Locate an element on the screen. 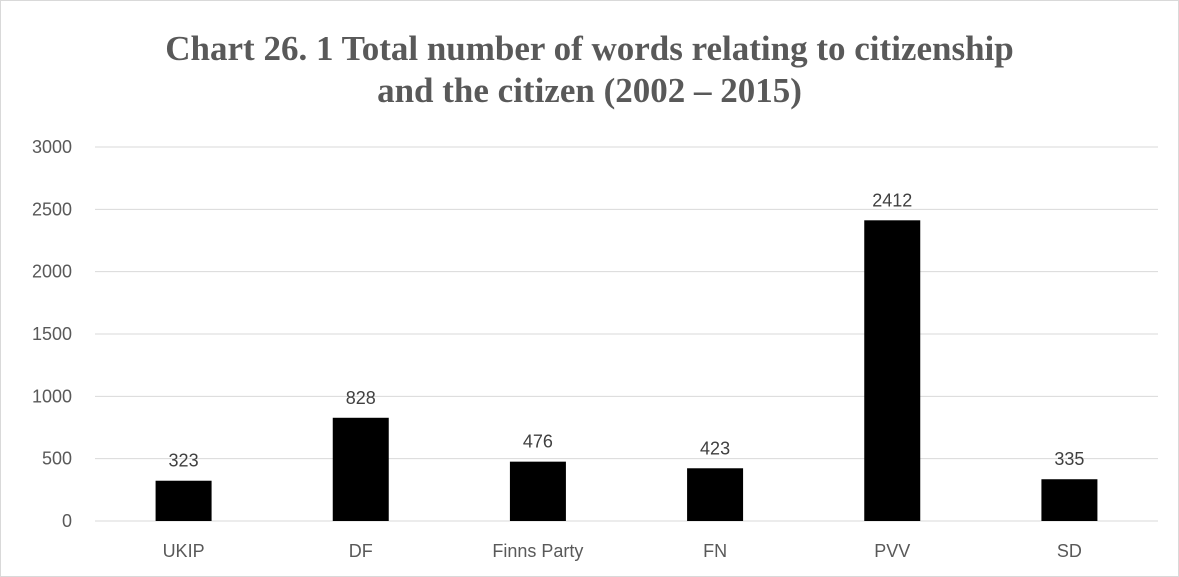  x-tick-label: SD is located at coordinates (1069, 551).